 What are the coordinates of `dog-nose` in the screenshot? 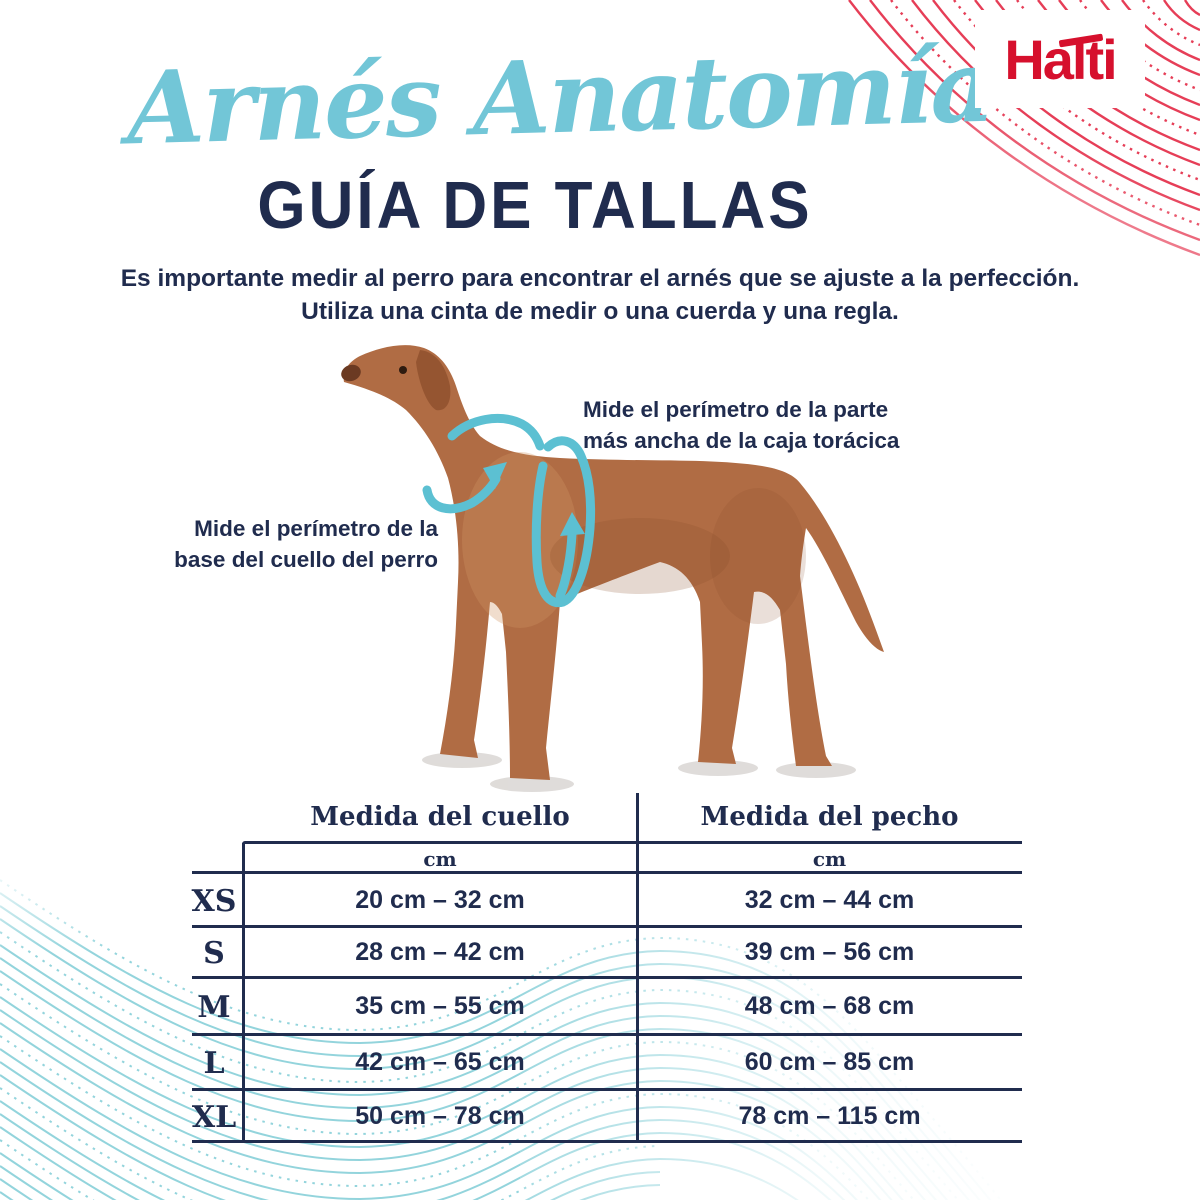 It's located at (351, 373).